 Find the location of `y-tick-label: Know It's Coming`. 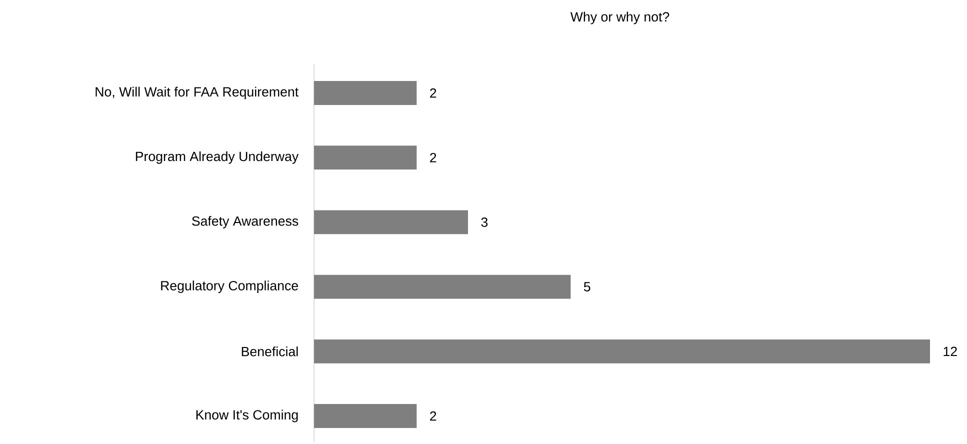

y-tick-label: Know It's Coming is located at coordinates (247, 416).